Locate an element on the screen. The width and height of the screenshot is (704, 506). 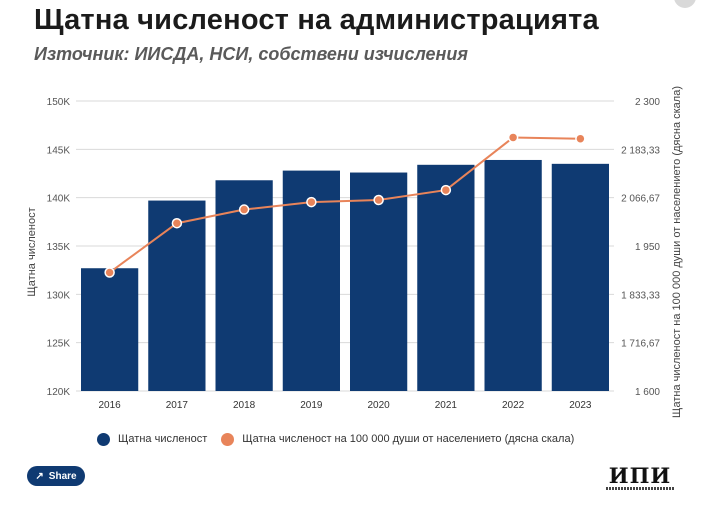
x-tick-label: 2020 is located at coordinates (379, 405).